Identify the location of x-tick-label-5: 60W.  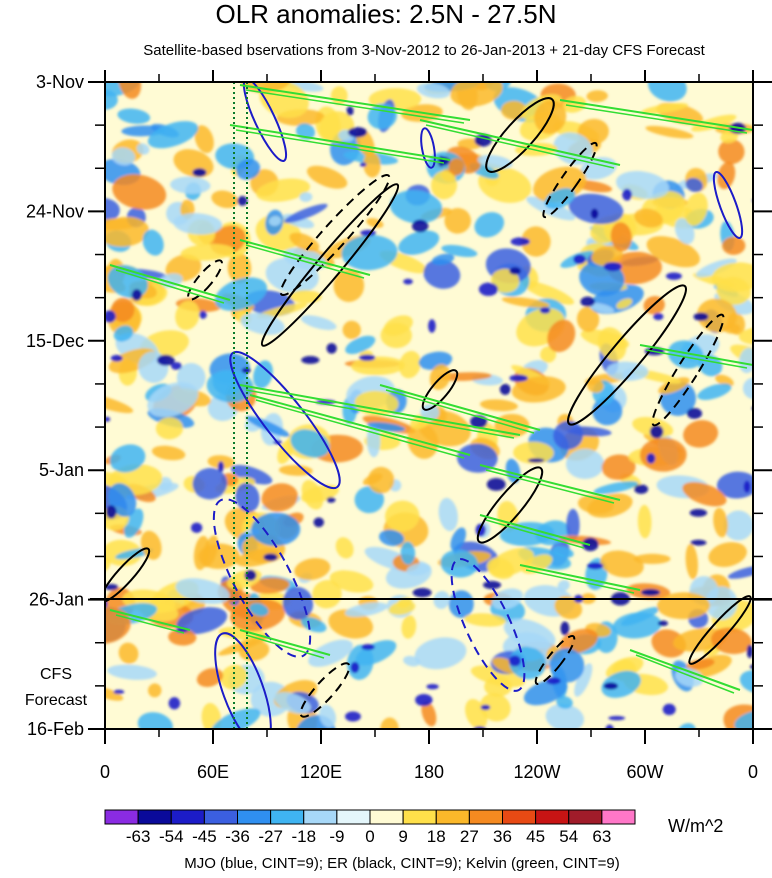
(644, 772).